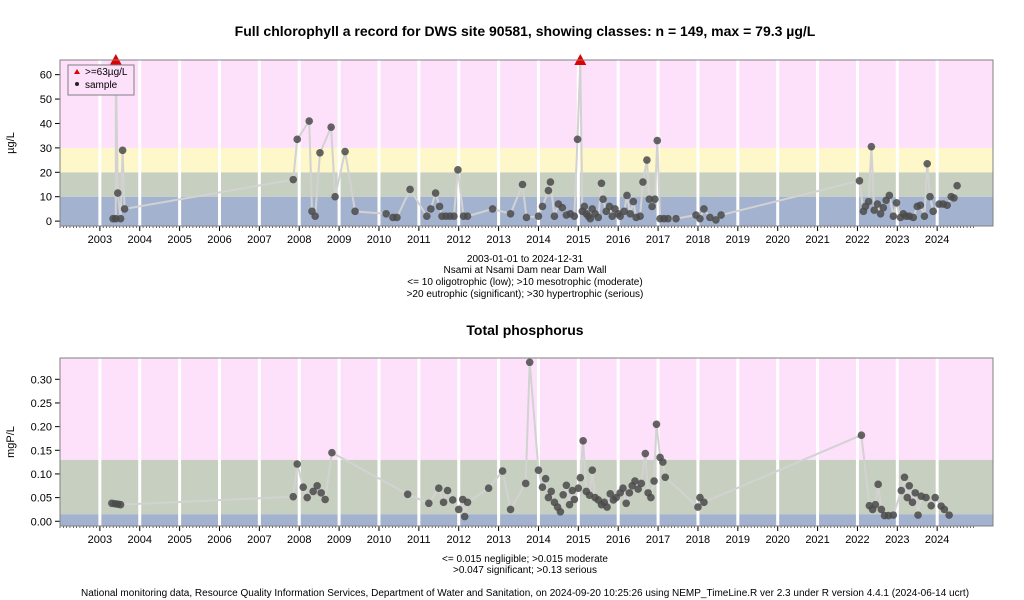 The image size is (1024, 600). Describe the element at coordinates (41, 475) in the screenshot. I see `phosphorus-ytick-label: 0.10` at that location.